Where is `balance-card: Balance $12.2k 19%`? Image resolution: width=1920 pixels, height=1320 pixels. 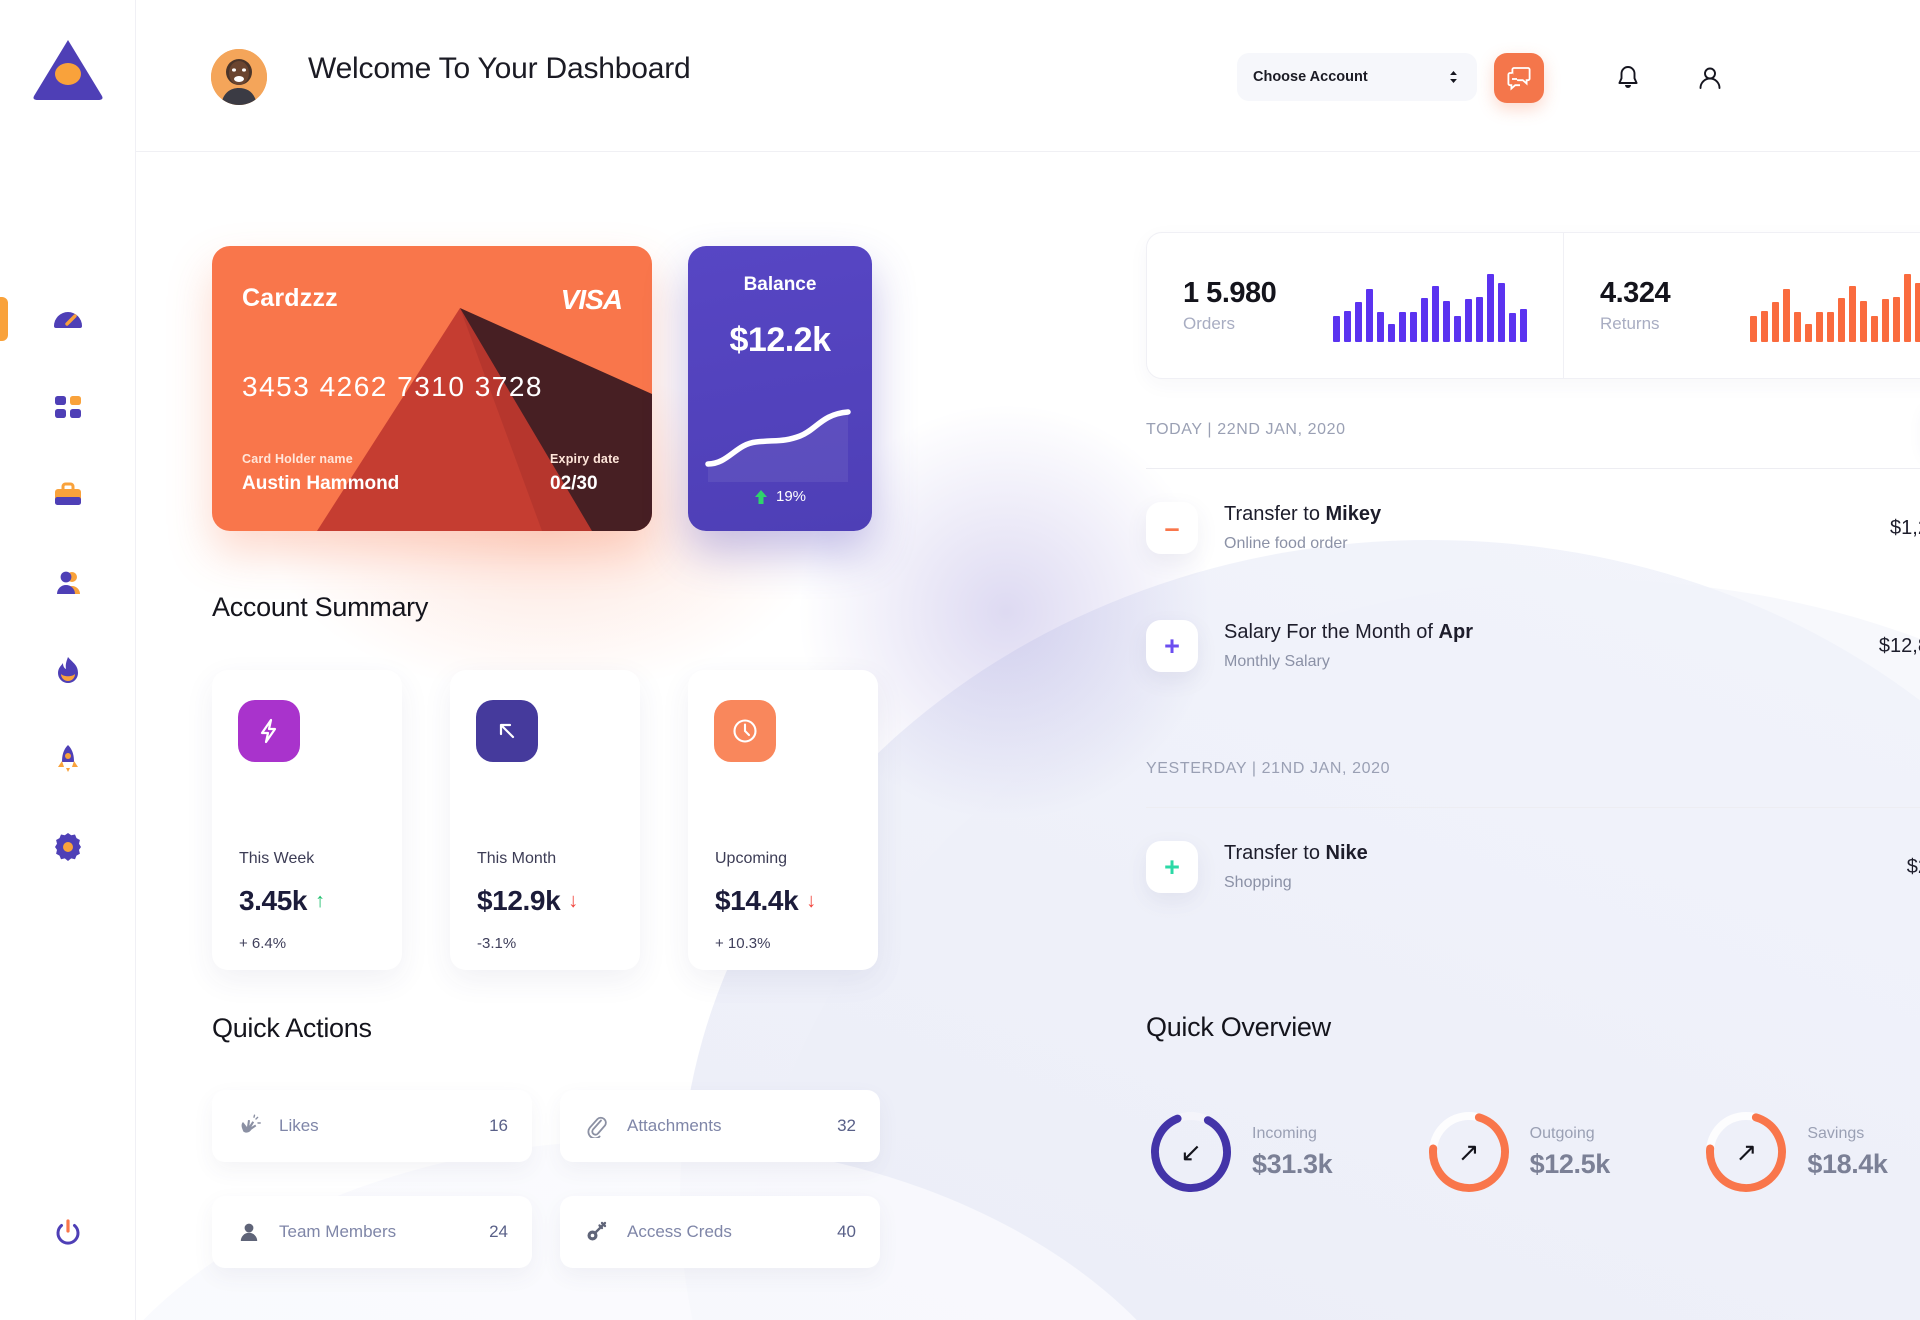
balance-card: Balance $12.2k 19% is located at coordinates (780, 388).